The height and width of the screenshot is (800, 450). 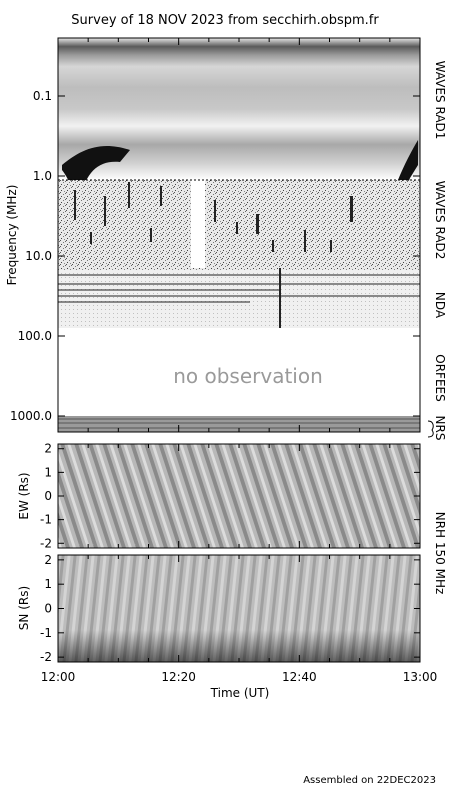 I want to click on rad2-band, so click(x=239, y=225).